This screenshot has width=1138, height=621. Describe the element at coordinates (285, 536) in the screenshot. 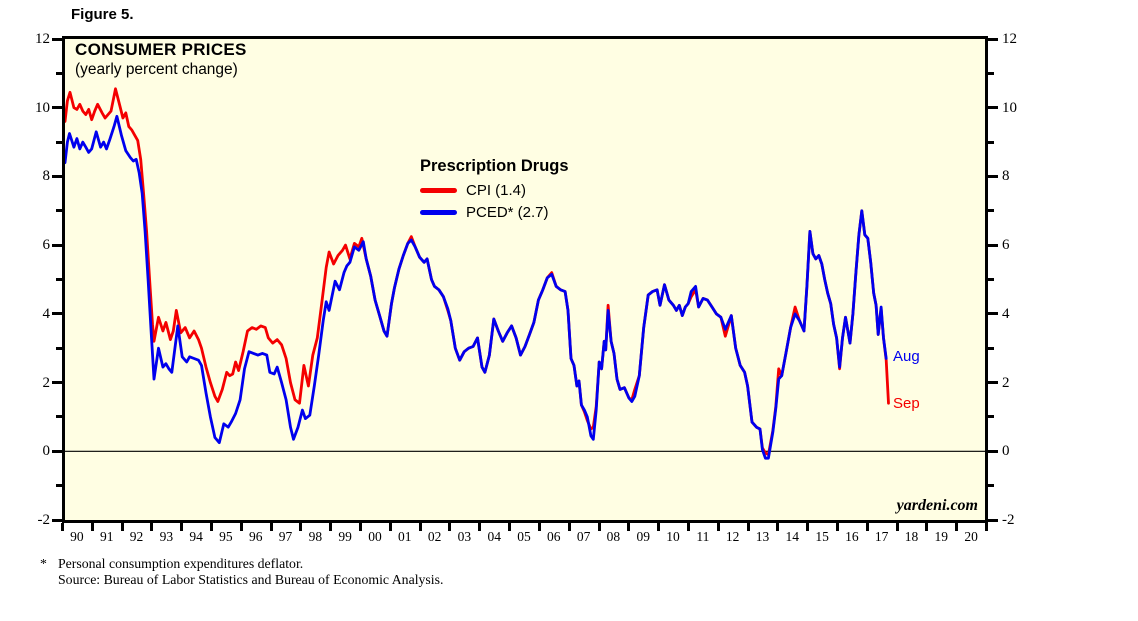

I see `x-axis-label: 97` at that location.